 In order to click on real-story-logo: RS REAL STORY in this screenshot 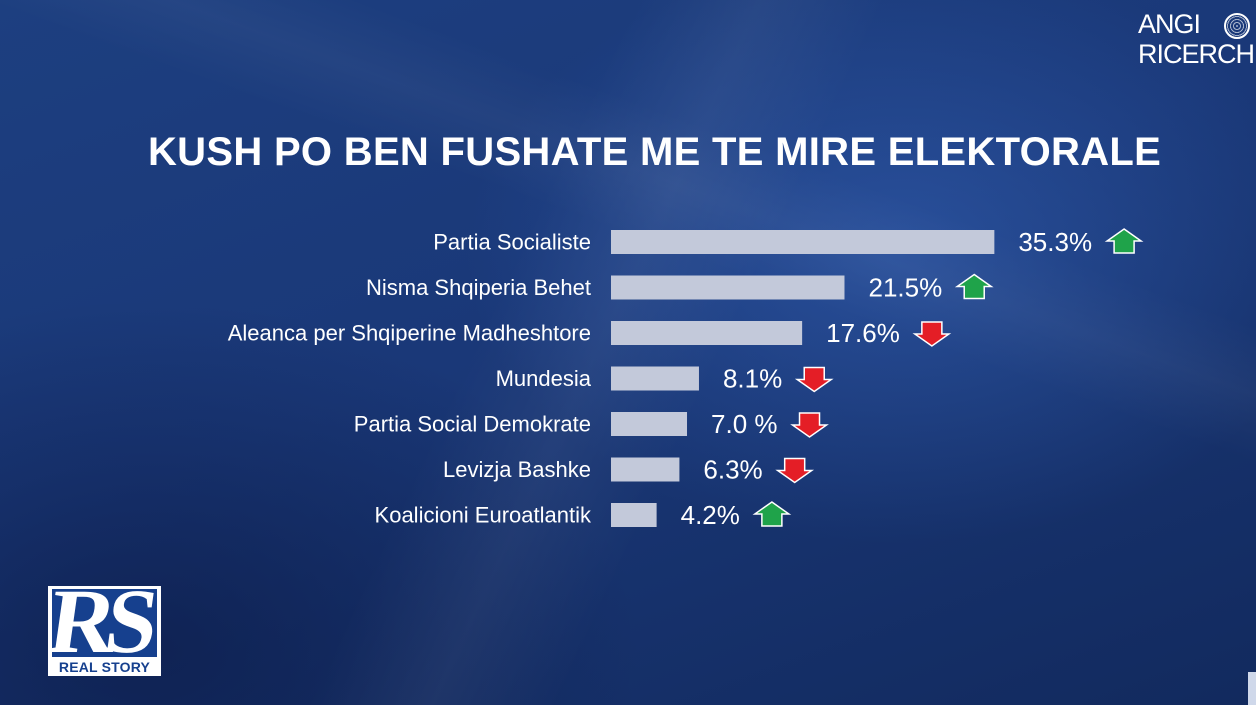, I will do `click(104, 631)`.